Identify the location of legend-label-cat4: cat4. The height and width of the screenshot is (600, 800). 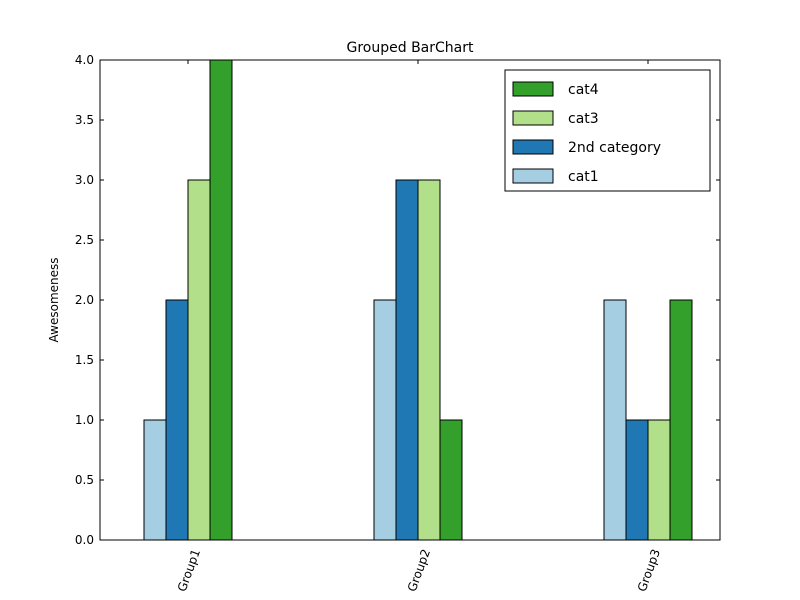
(583, 90).